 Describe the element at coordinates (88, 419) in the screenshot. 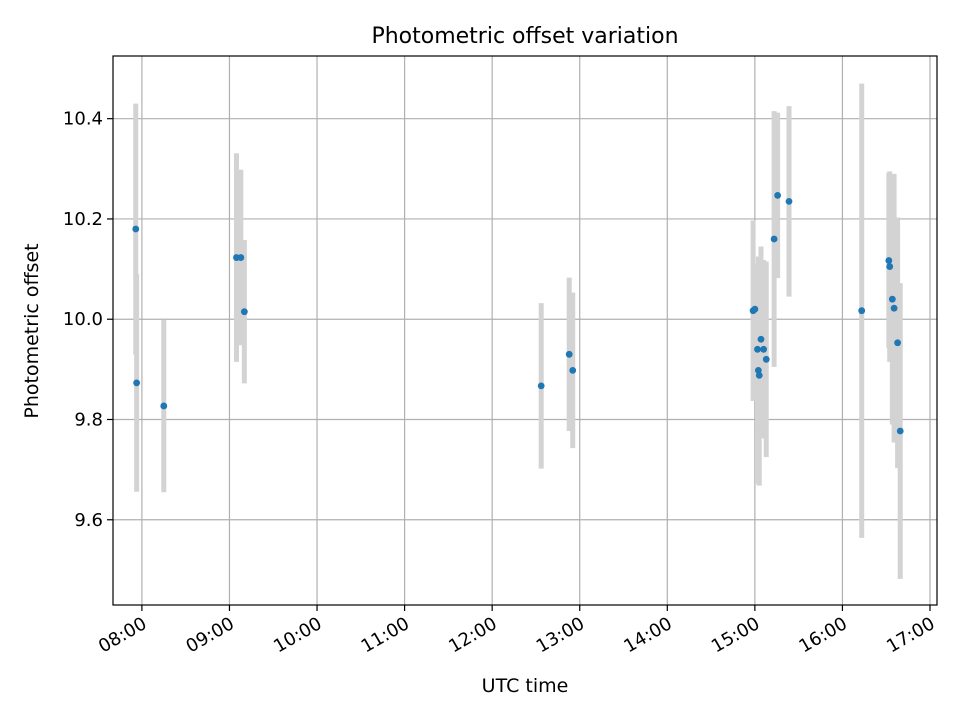

I see `y-tick-label: 9.8` at that location.